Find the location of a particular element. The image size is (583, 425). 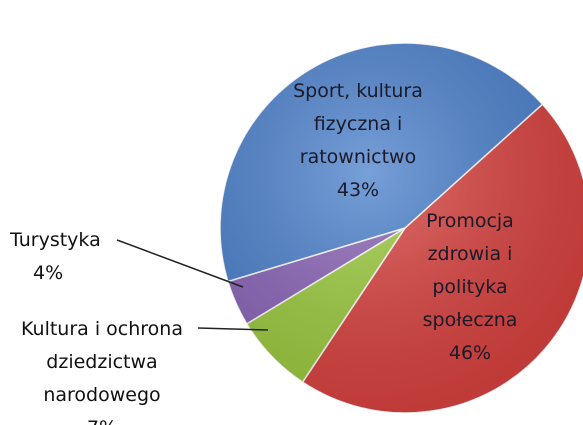

category-label: Turystyka is located at coordinates (55, 240).